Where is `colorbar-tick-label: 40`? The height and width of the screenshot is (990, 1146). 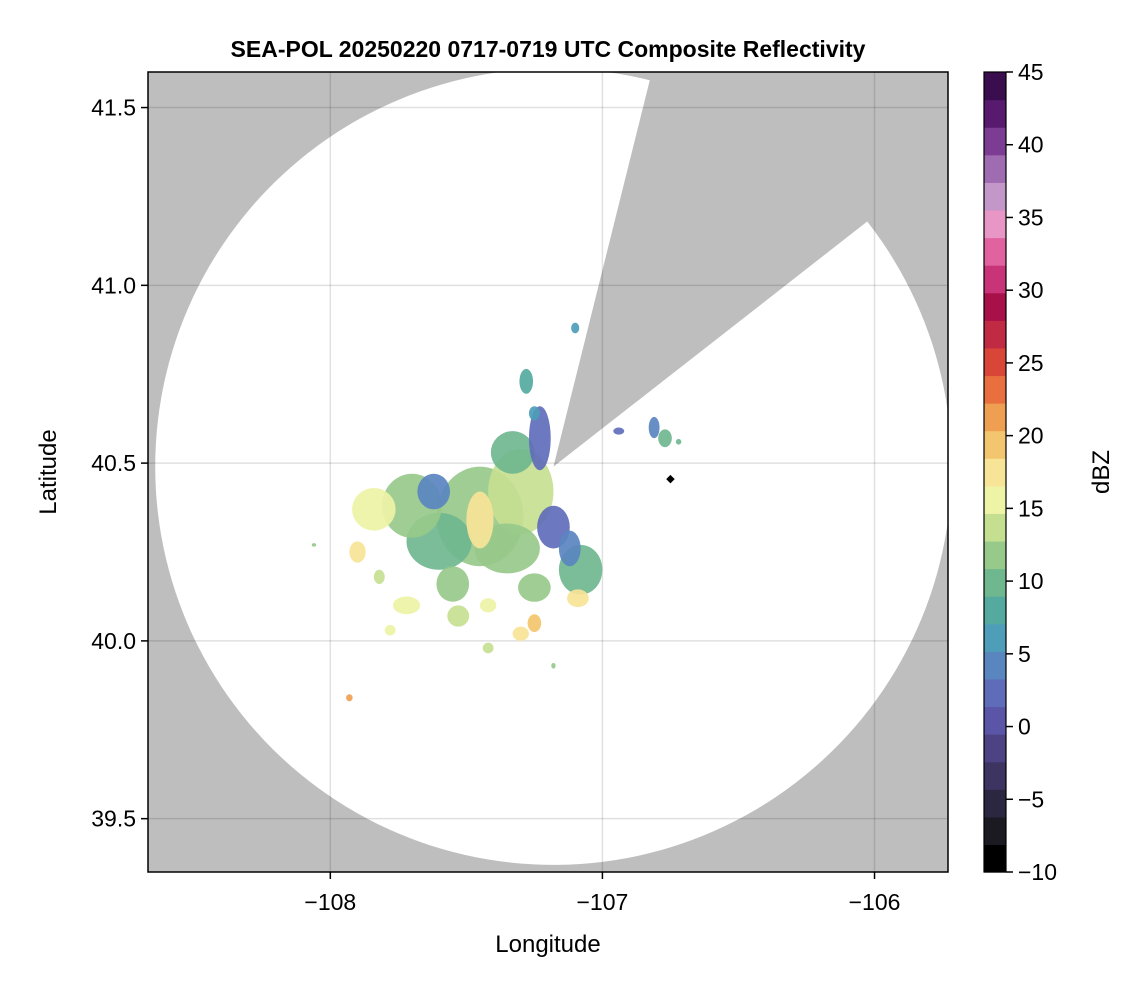 colorbar-tick-label: 40 is located at coordinates (1031, 145).